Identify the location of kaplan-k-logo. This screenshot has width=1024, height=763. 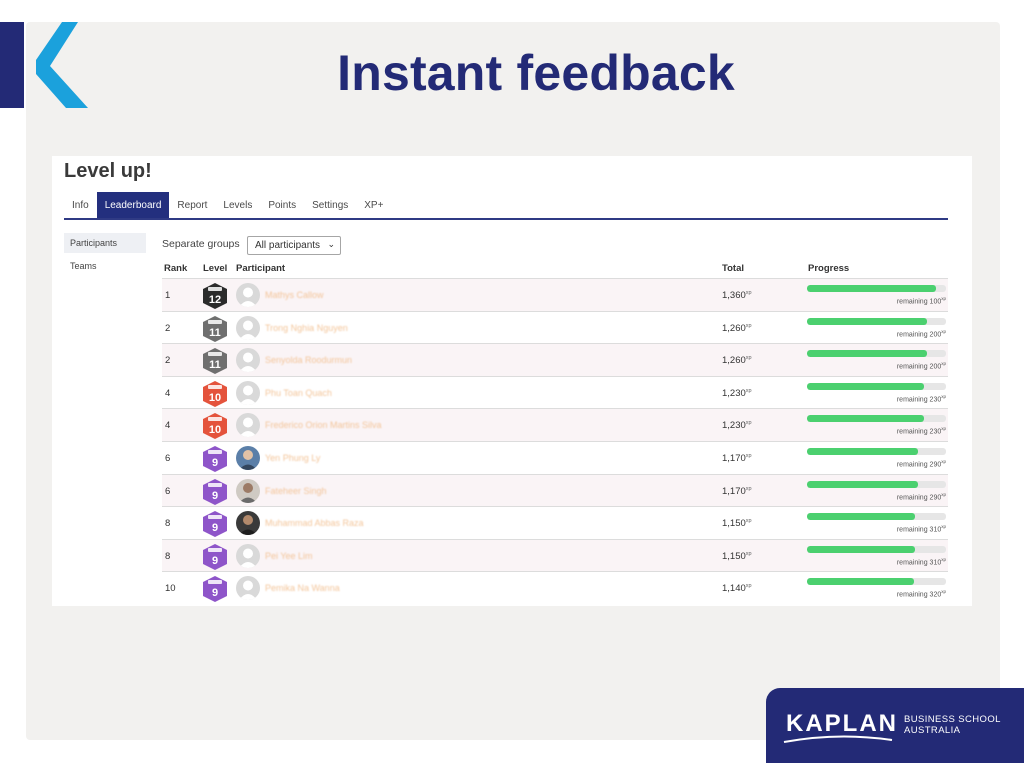
(44, 65).